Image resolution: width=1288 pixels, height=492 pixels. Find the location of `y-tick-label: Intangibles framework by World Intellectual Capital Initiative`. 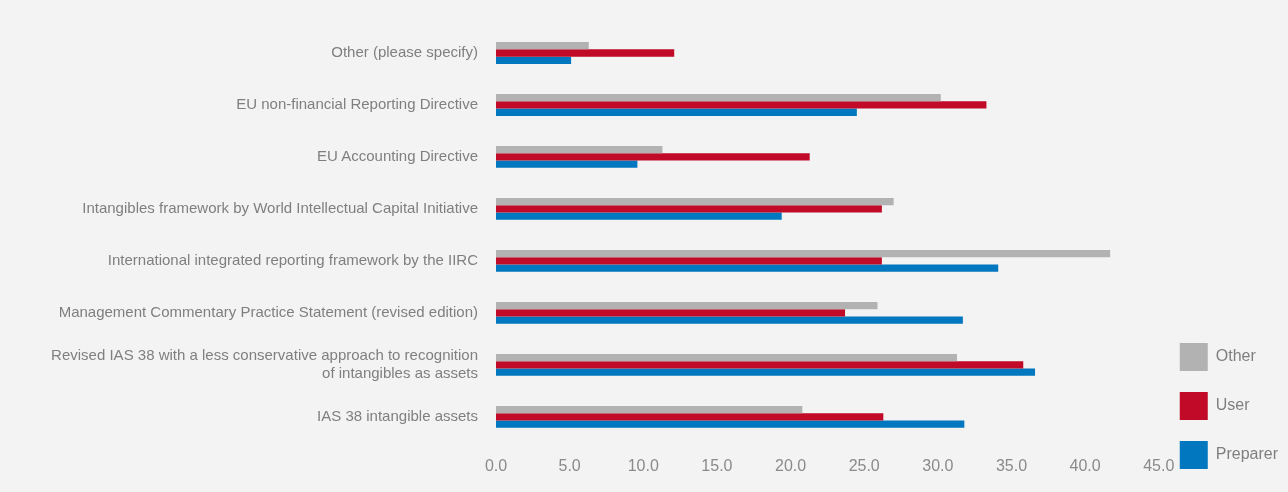

y-tick-label: Intangibles framework by World Intellectual Capital Initiative is located at coordinates (280, 208).